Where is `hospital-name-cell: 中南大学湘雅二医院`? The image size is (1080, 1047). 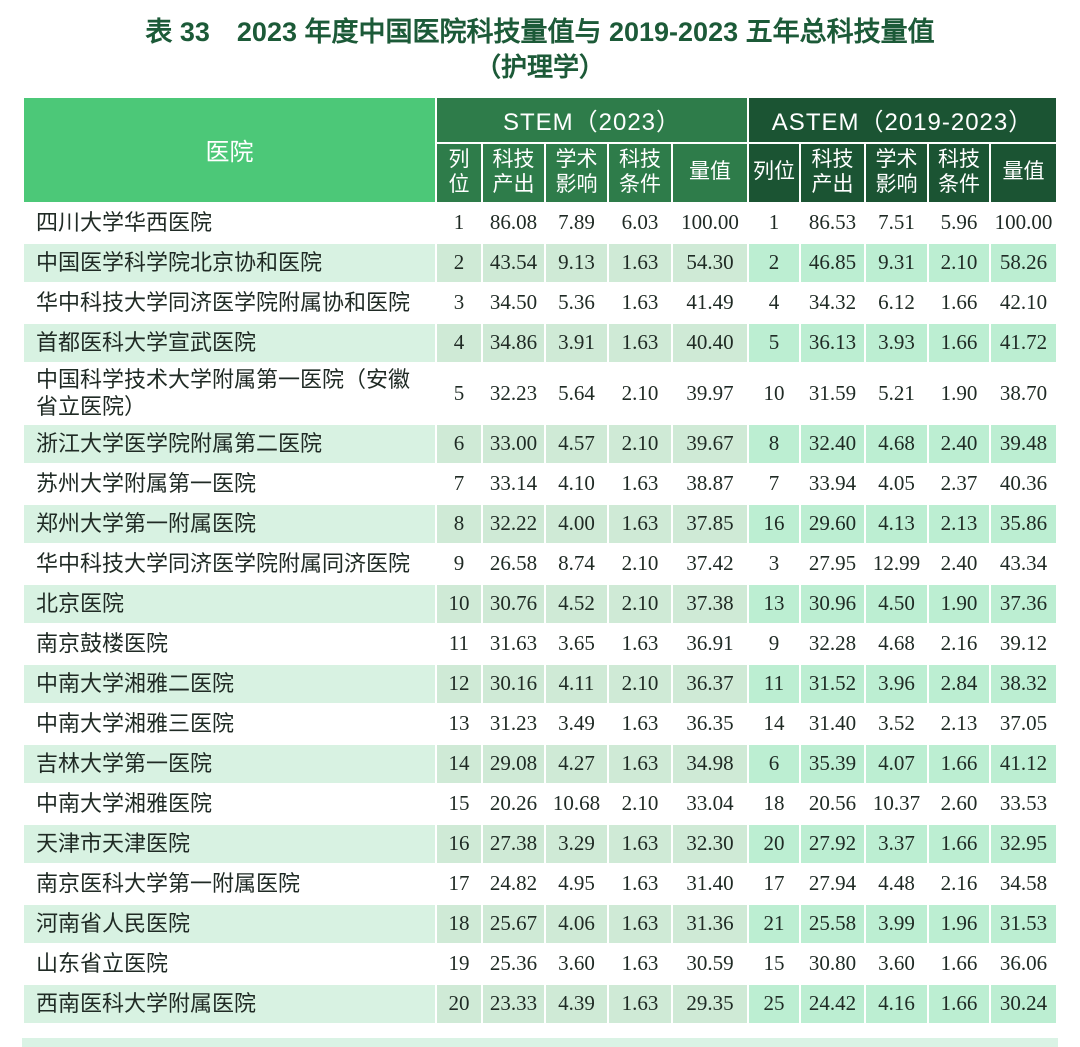
hospital-name-cell: 中南大学湘雅二医院 is located at coordinates (229, 683).